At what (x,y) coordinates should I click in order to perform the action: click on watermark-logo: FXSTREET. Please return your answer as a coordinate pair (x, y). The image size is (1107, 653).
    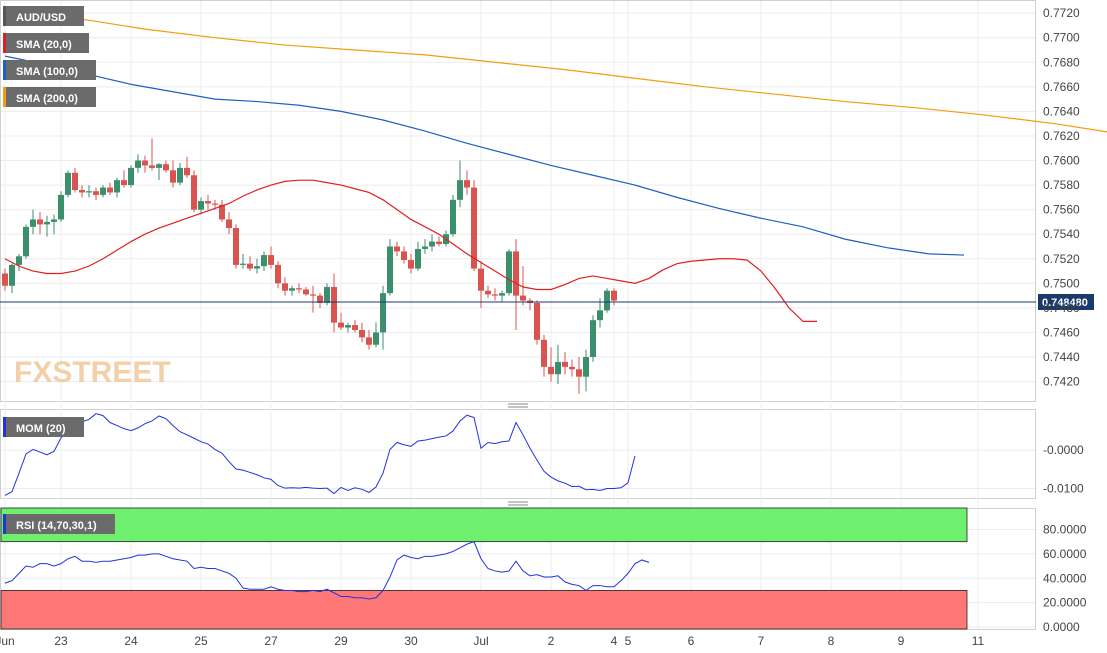
    Looking at the image, I should click on (92, 372).